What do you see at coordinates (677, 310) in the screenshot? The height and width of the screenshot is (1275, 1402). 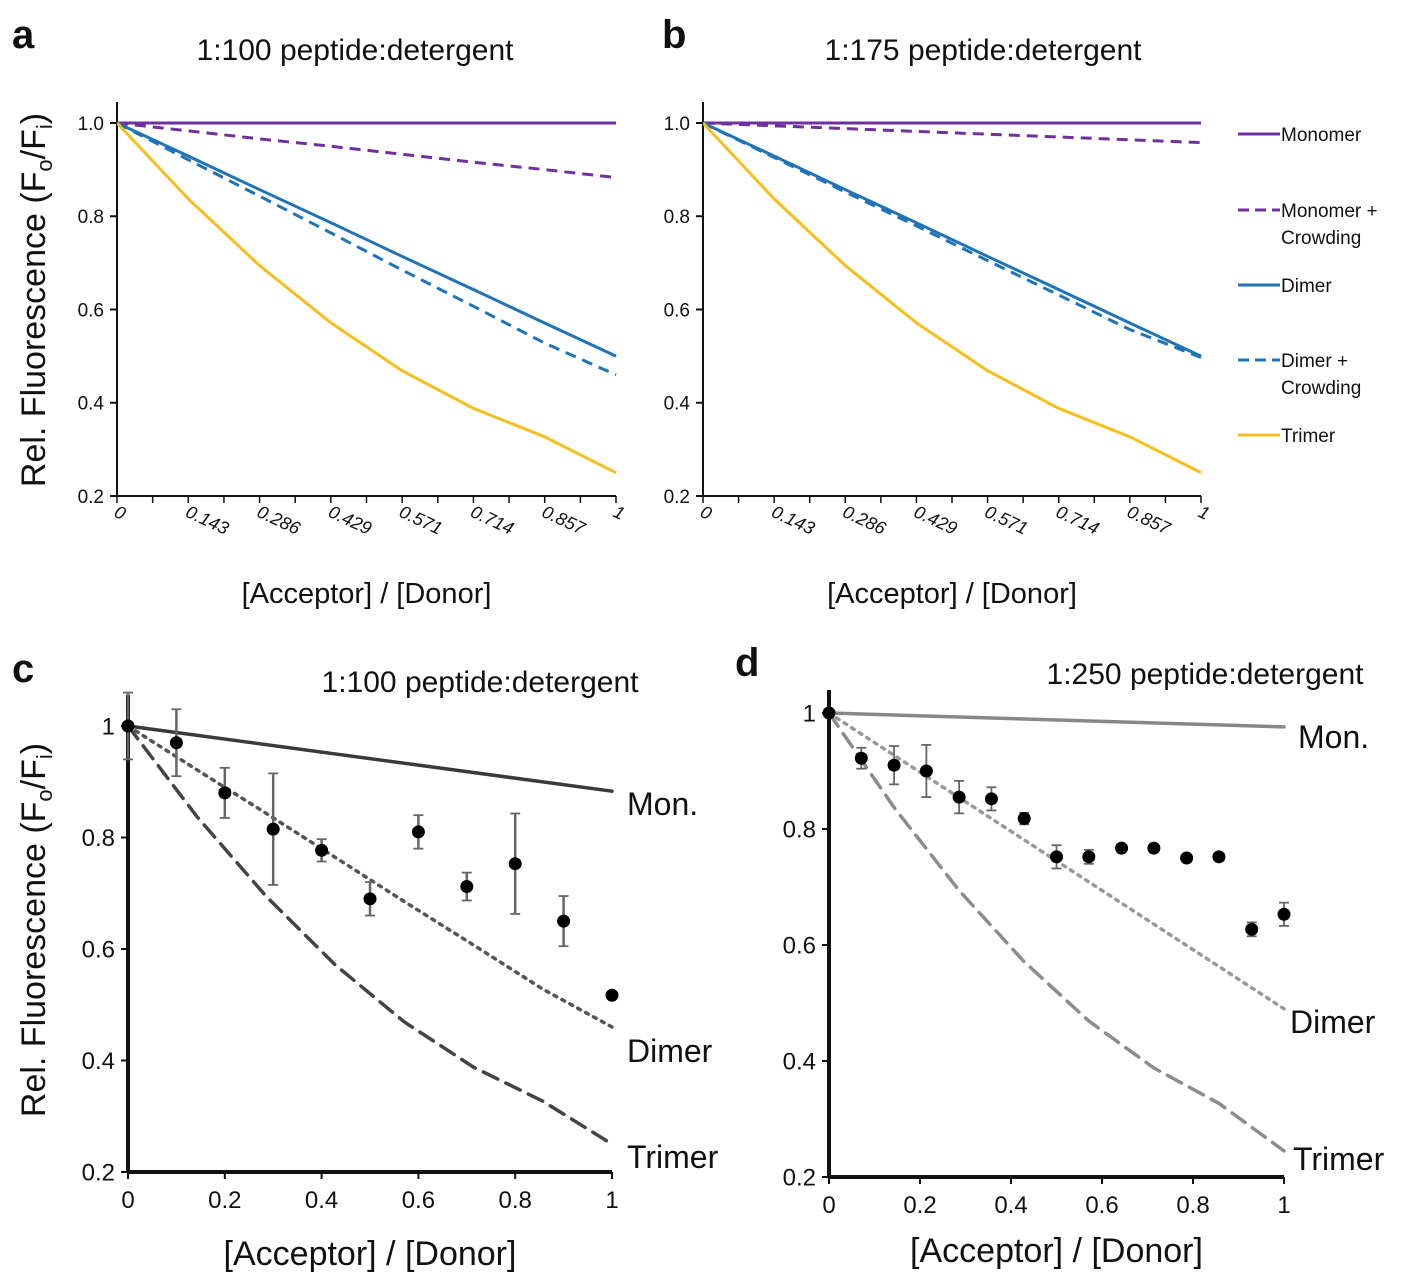 I see `y-tick-label-b: 0.6` at bounding box center [677, 310].